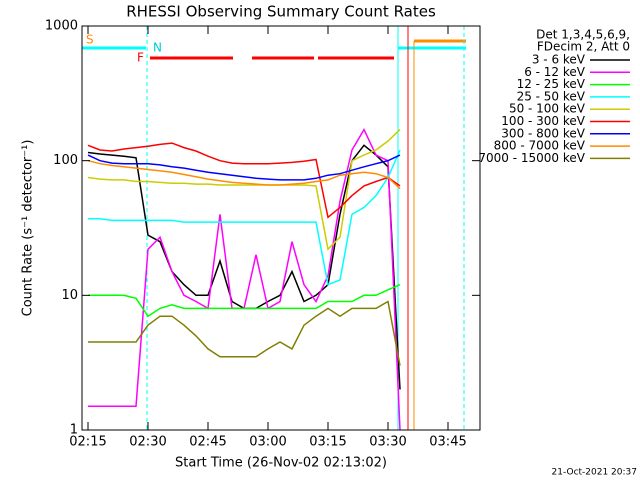 This screenshot has width=640, height=480. Describe the element at coordinates (281, 12) in the screenshot. I see `chart-title: RHESSI Observing Summary Count Rates` at that location.